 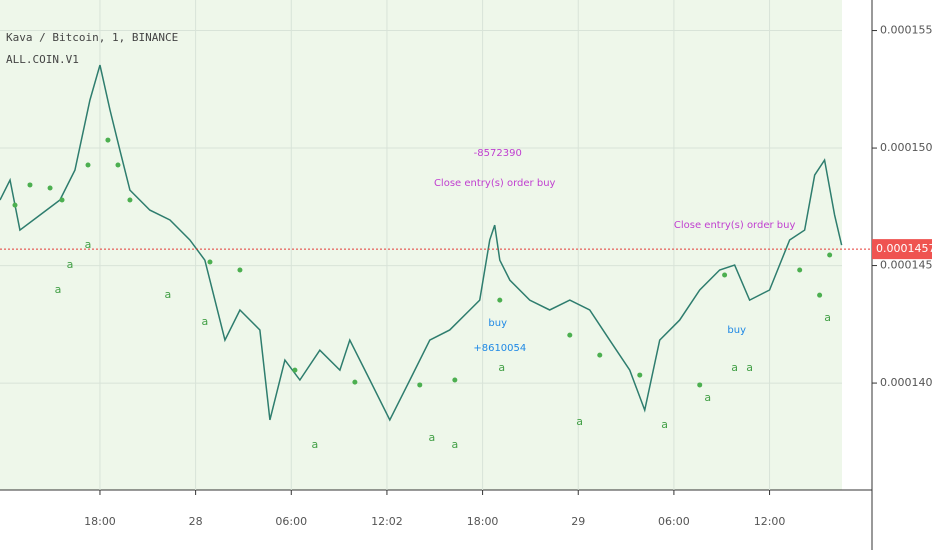 What do you see at coordinates (906, 147) in the screenshot?
I see `y-tick-label: 0.00015000` at bounding box center [906, 147].